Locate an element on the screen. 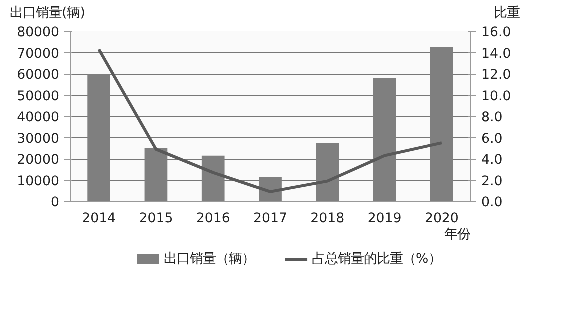  y2-axis-title: 比重 is located at coordinates (507, 13).